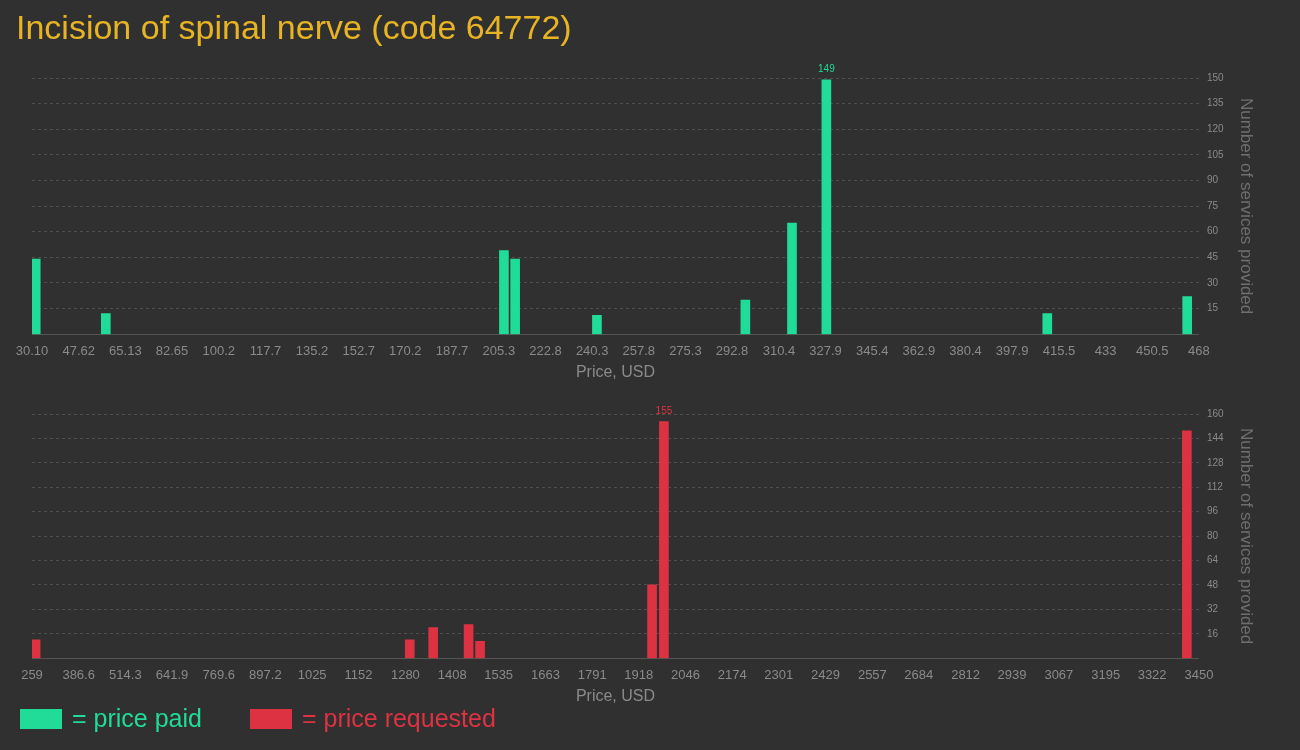 Image resolution: width=1300 pixels, height=750 pixels. Describe the element at coordinates (294, 27) in the screenshot. I see `chart-title: Incision of spinal nerve (code 64772)` at that location.